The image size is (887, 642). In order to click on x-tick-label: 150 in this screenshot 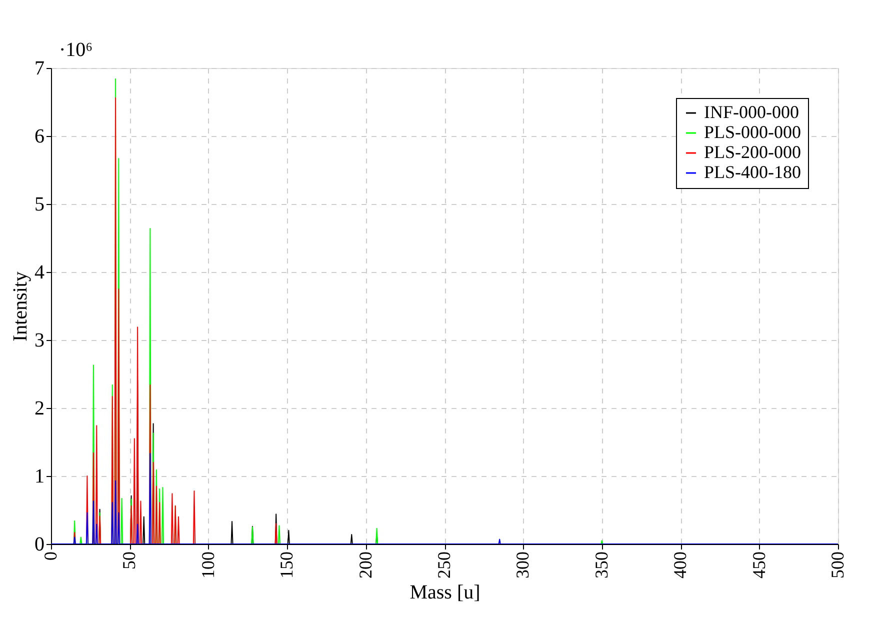, I will do `click(286, 565)`.